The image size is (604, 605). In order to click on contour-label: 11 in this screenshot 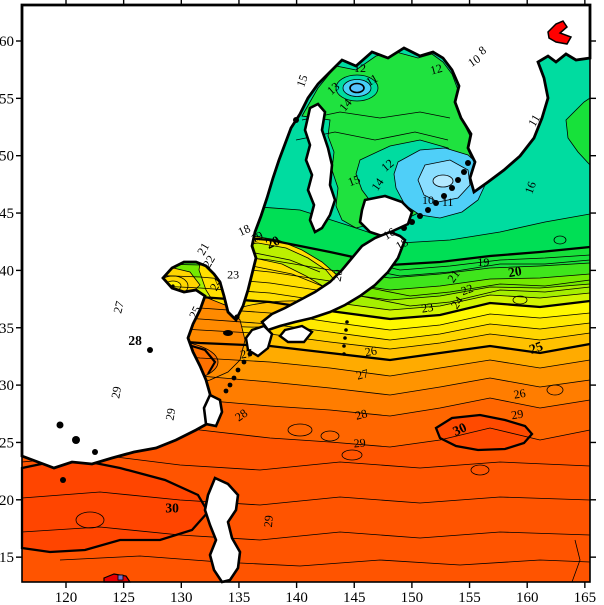, I will do `click(448, 202)`.